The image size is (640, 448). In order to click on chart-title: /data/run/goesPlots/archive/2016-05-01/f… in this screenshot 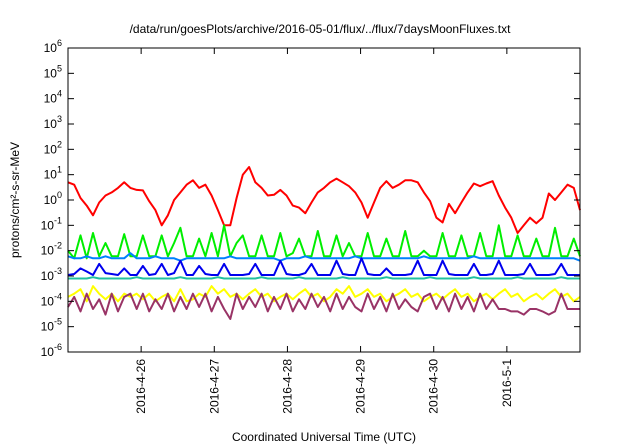, I will do `click(320, 29)`.